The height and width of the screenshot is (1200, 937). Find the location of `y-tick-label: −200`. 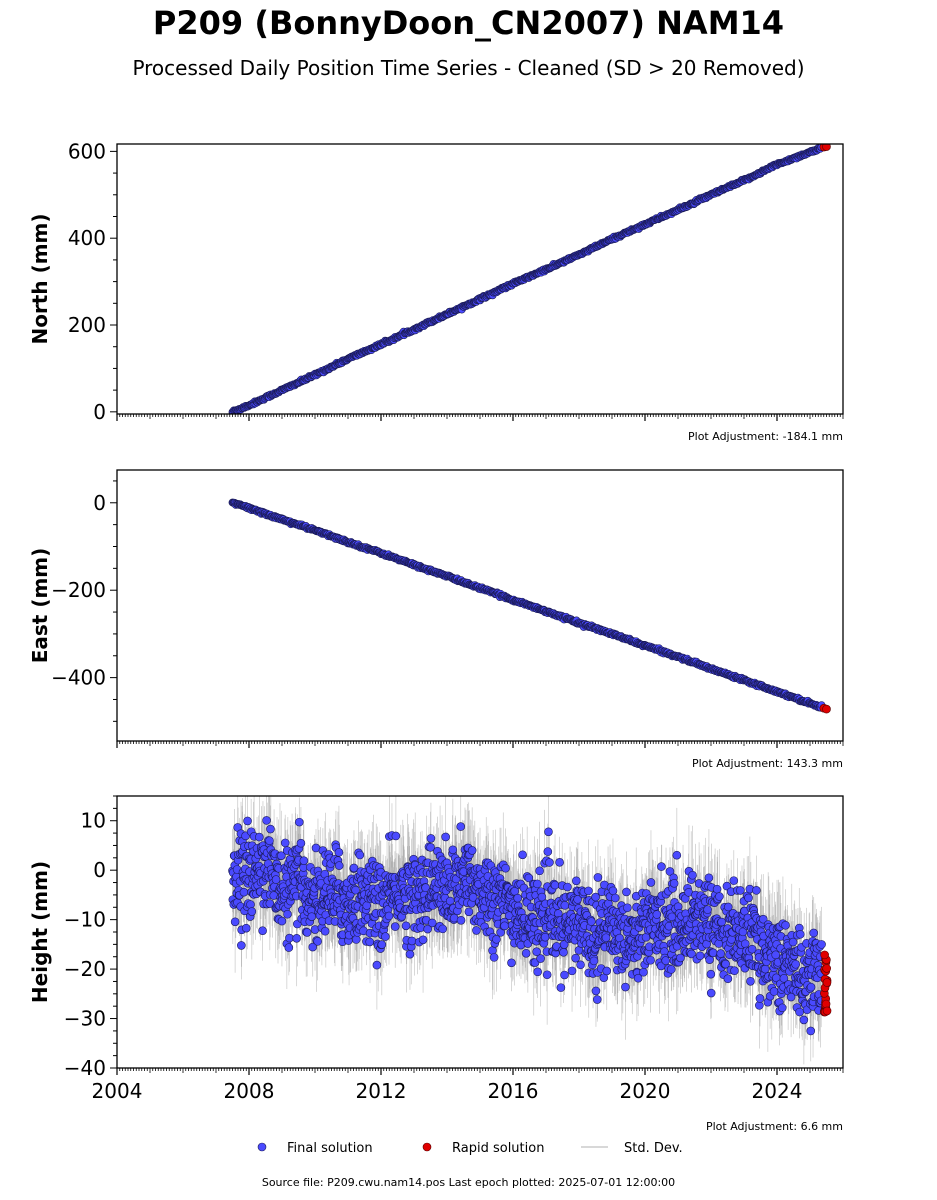

y-tick-label: −200 is located at coordinates (78, 590).